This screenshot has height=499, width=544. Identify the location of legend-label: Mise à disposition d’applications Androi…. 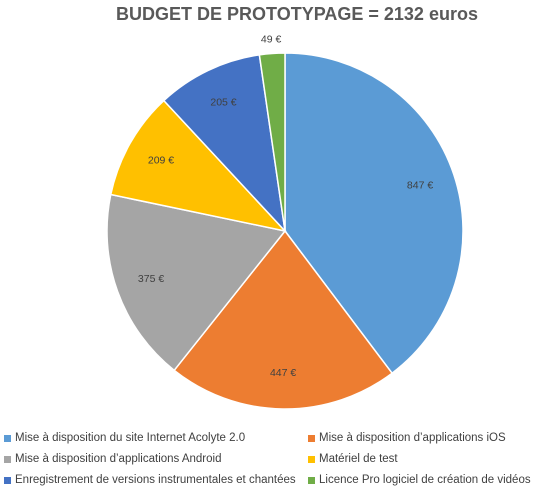
(118, 459).